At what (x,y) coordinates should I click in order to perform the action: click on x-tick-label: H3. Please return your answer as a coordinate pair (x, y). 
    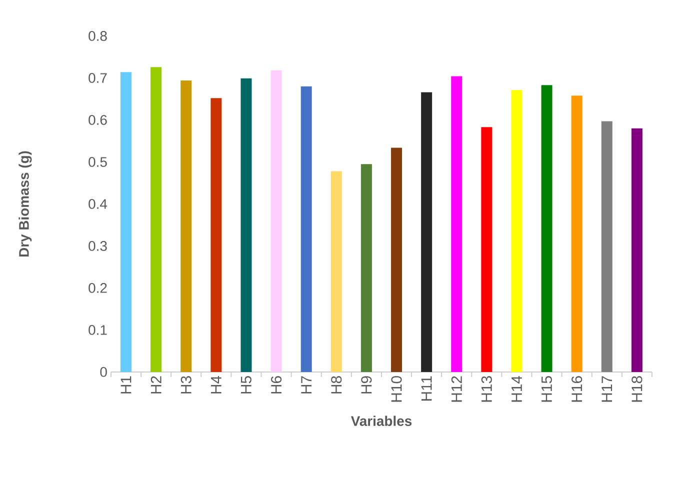
    Looking at the image, I should click on (186, 385).